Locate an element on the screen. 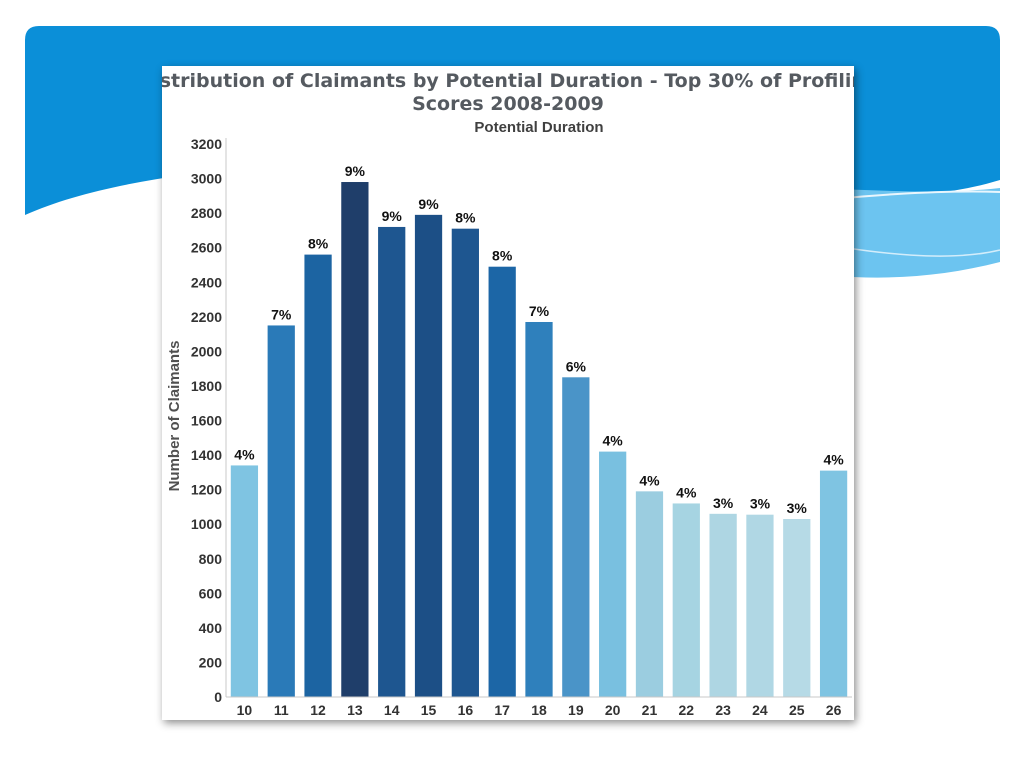  x-tick-label: 16 is located at coordinates (466, 710).